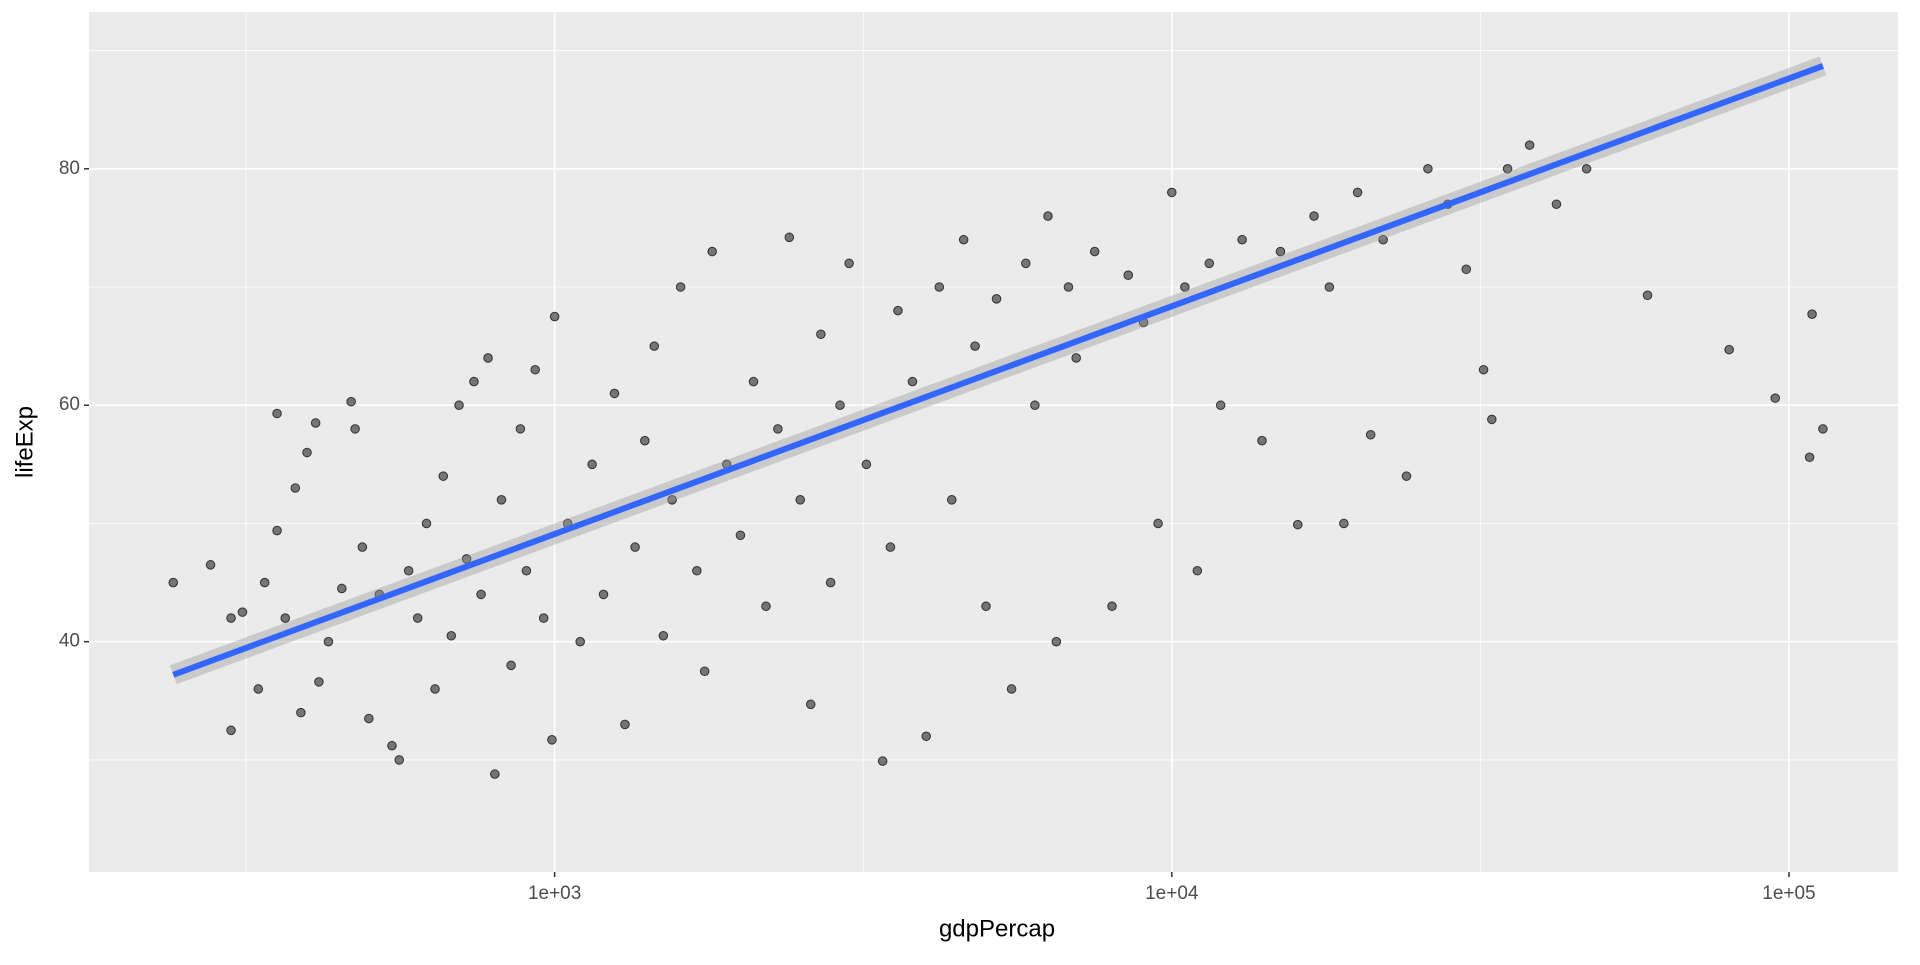 This screenshot has width=1920, height=965. Describe the element at coordinates (554, 893) in the screenshot. I see `x-tick-label: 1e+03` at that location.